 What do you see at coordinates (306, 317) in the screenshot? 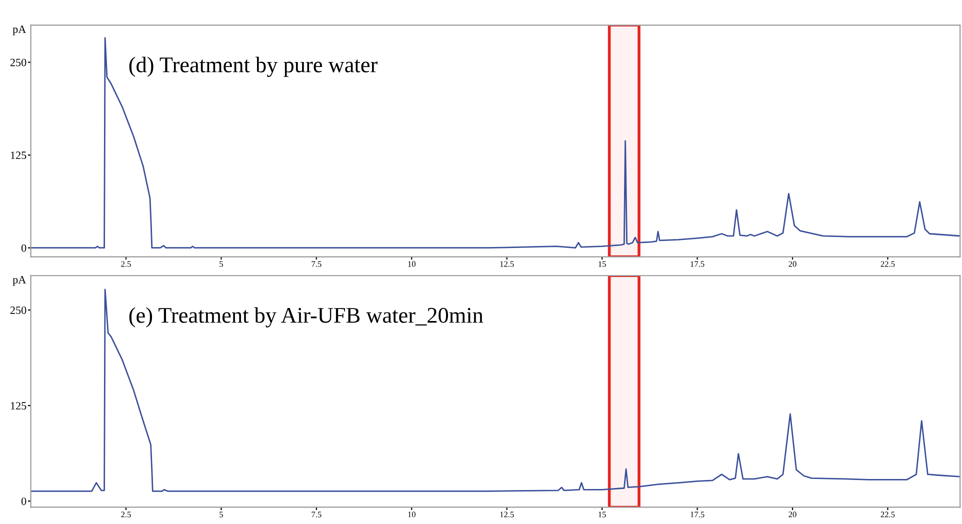
I see `annotation: (e) Treatment by Air-UFB water_20min` at bounding box center [306, 317].